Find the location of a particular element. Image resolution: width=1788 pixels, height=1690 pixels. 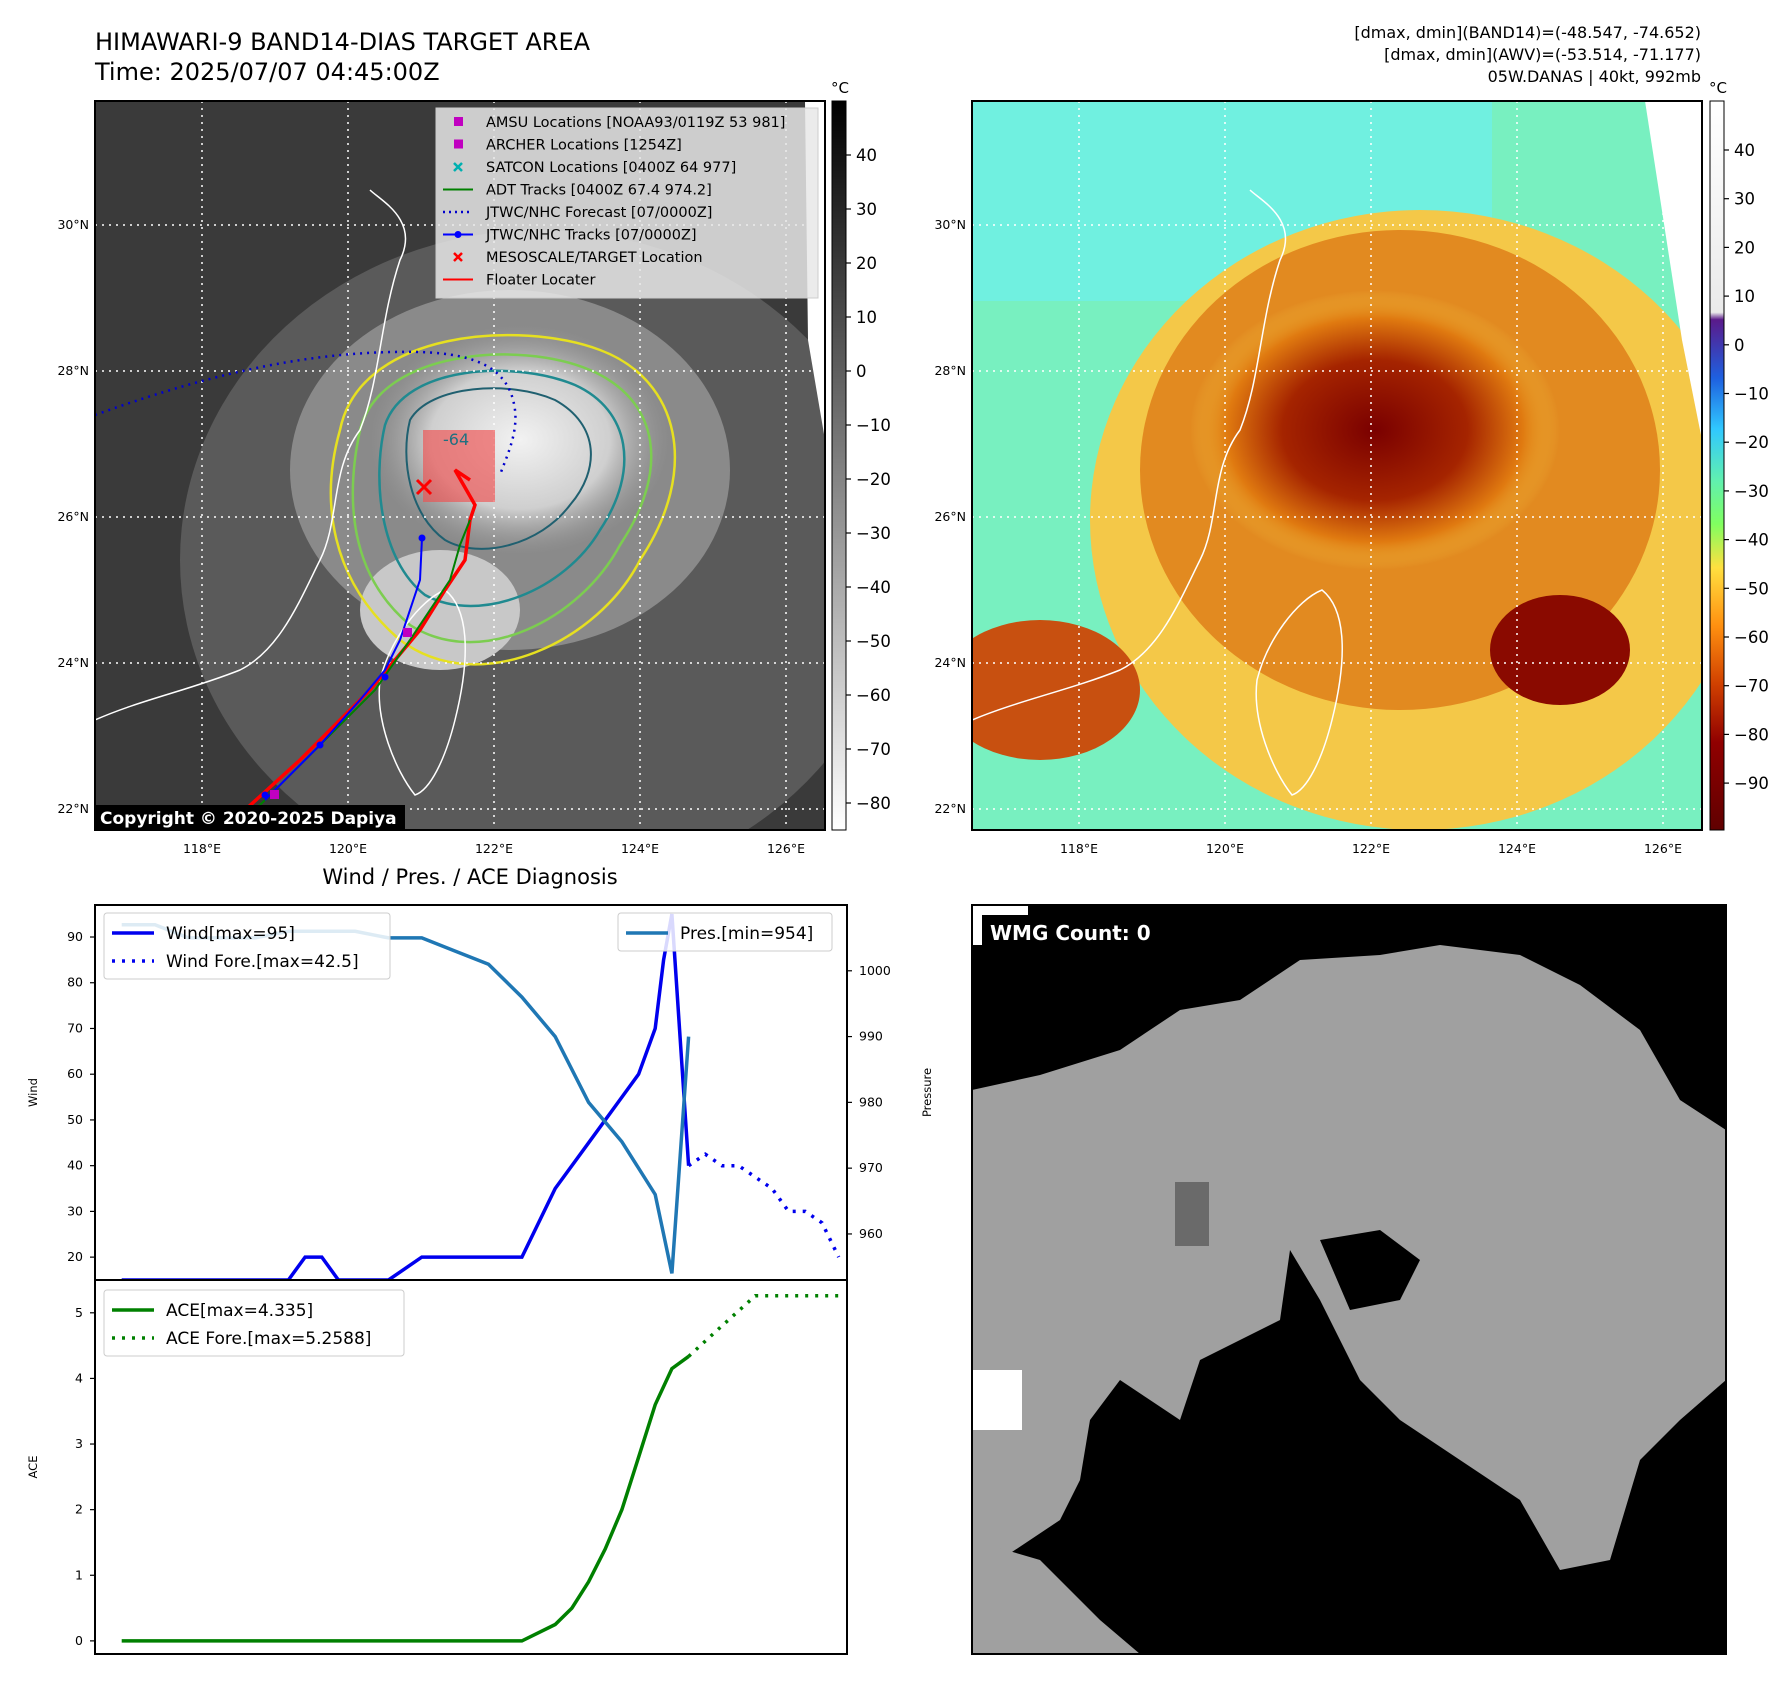

copyright-text: Copyright © 2020-2025 Dapiya is located at coordinates (248, 819).